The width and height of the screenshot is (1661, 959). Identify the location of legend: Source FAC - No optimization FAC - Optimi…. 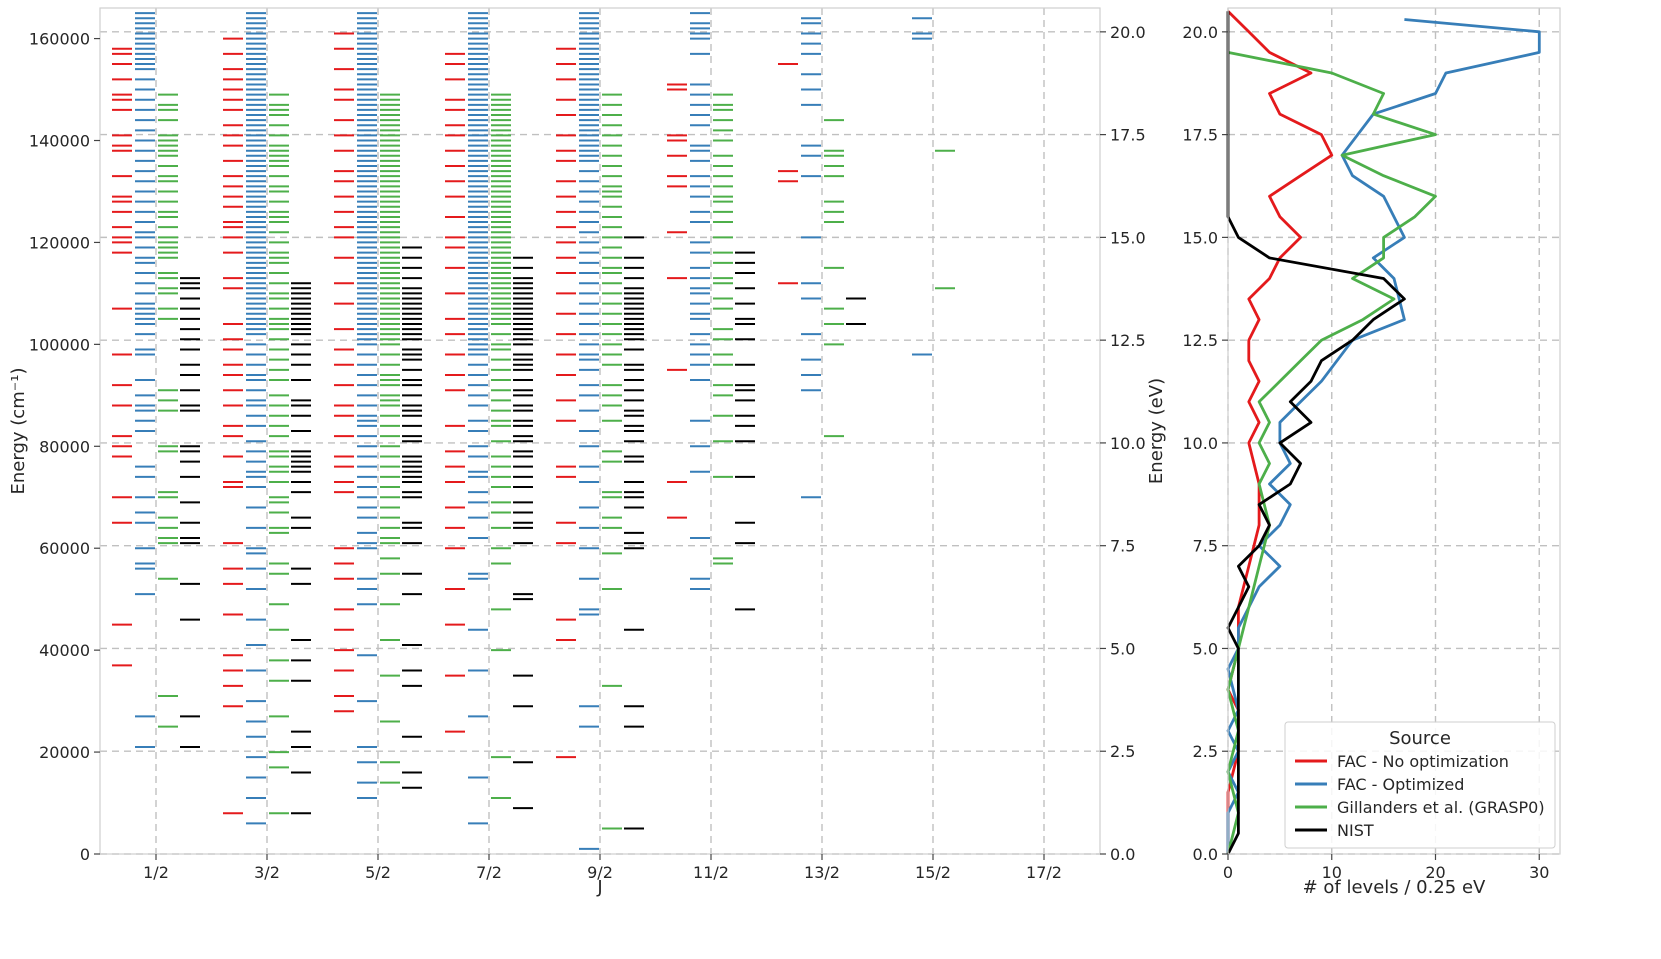
(1420, 785).